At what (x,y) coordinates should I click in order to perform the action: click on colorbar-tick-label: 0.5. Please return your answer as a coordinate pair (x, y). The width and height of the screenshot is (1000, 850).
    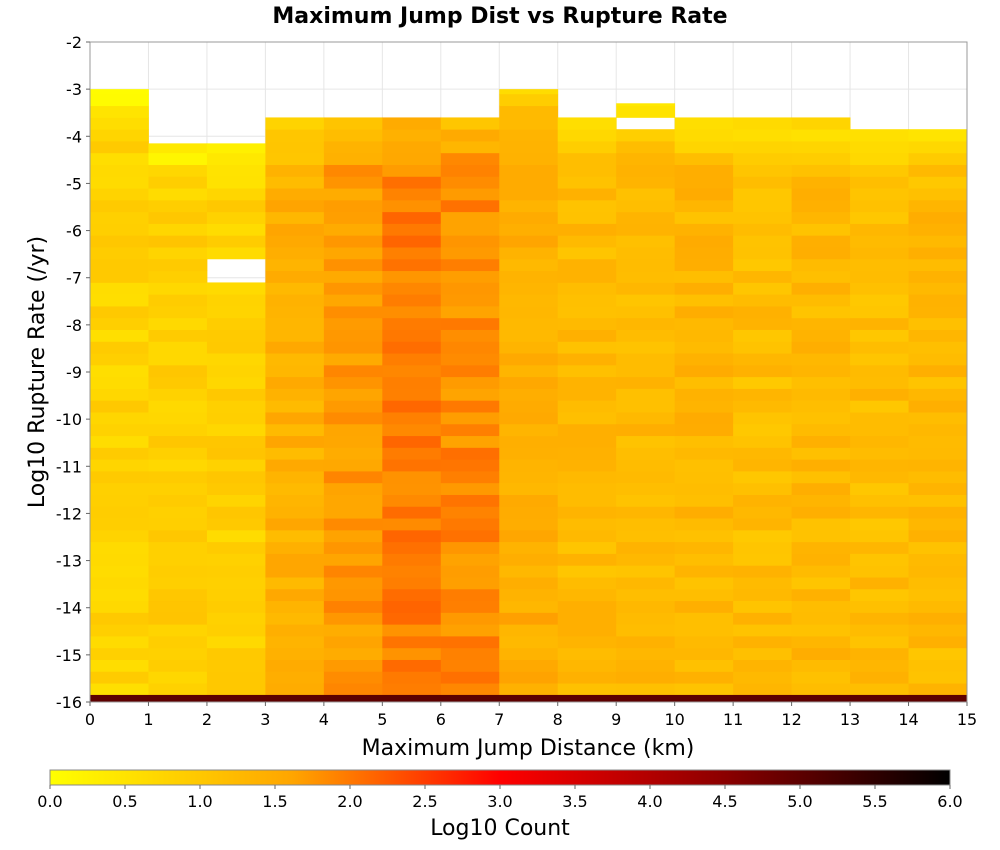
    Looking at the image, I should click on (124, 801).